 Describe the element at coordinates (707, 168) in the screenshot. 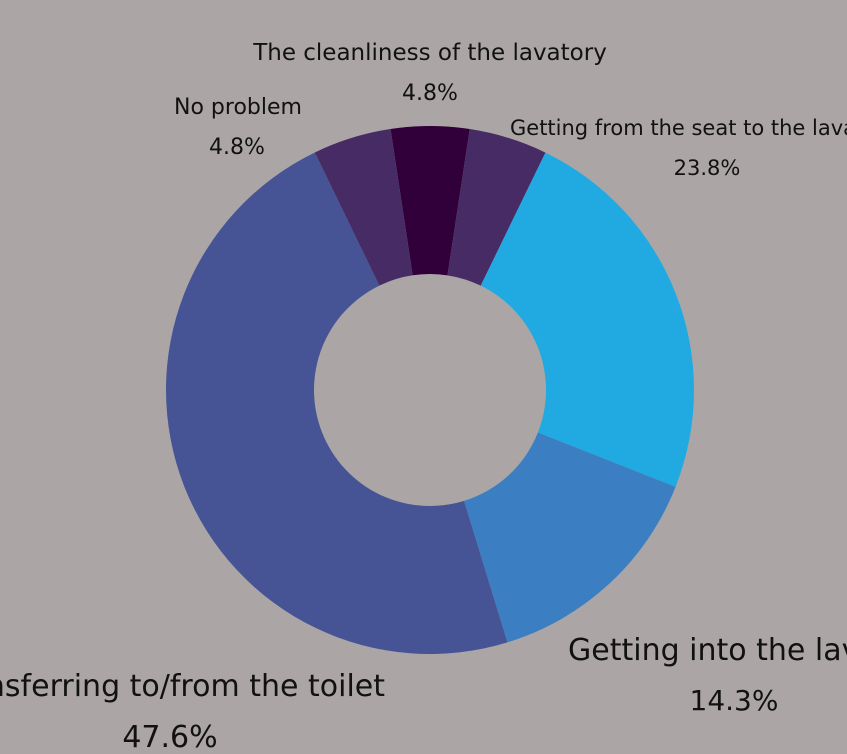

I see `label-seat-pct: 23.8%` at that location.